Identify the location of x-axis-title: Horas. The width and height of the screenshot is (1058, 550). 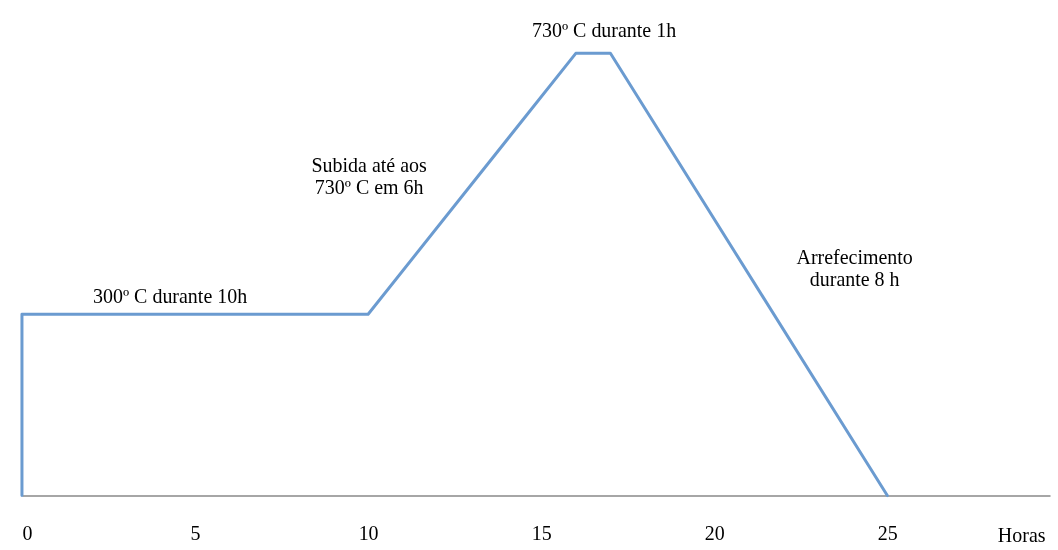
(1021, 534).